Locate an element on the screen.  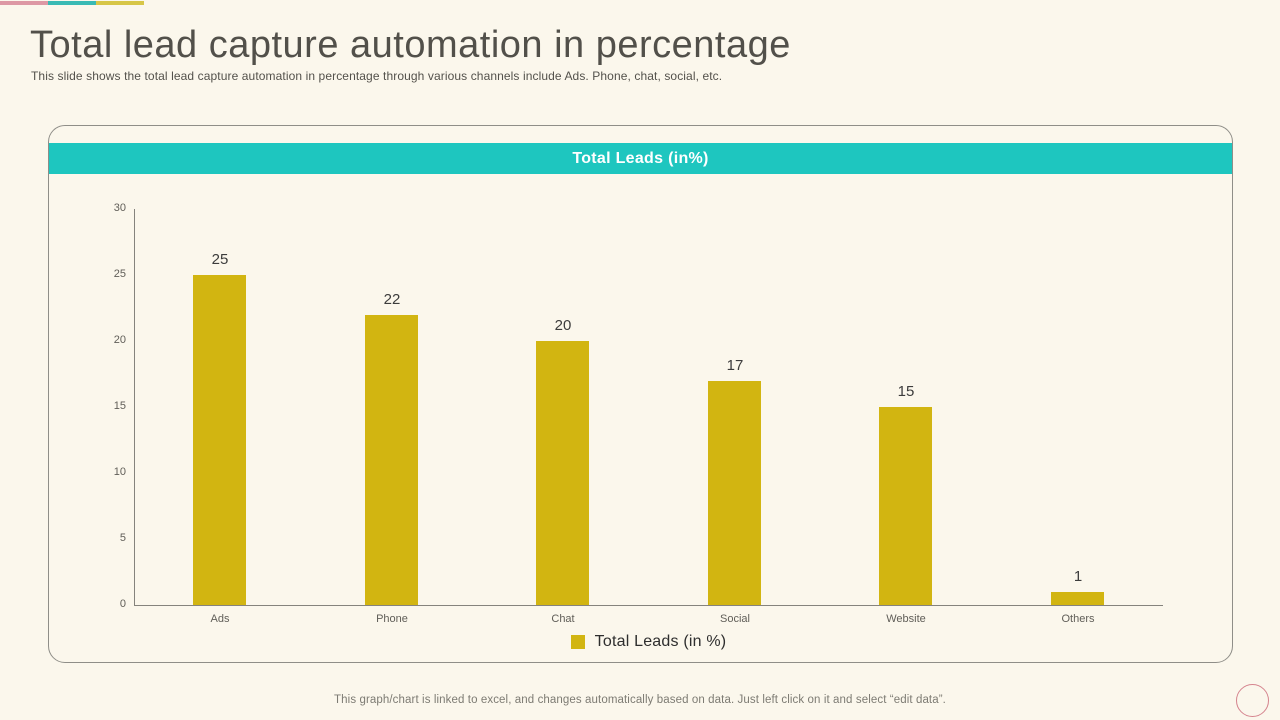
value-label-website: 15 is located at coordinates (906, 391).